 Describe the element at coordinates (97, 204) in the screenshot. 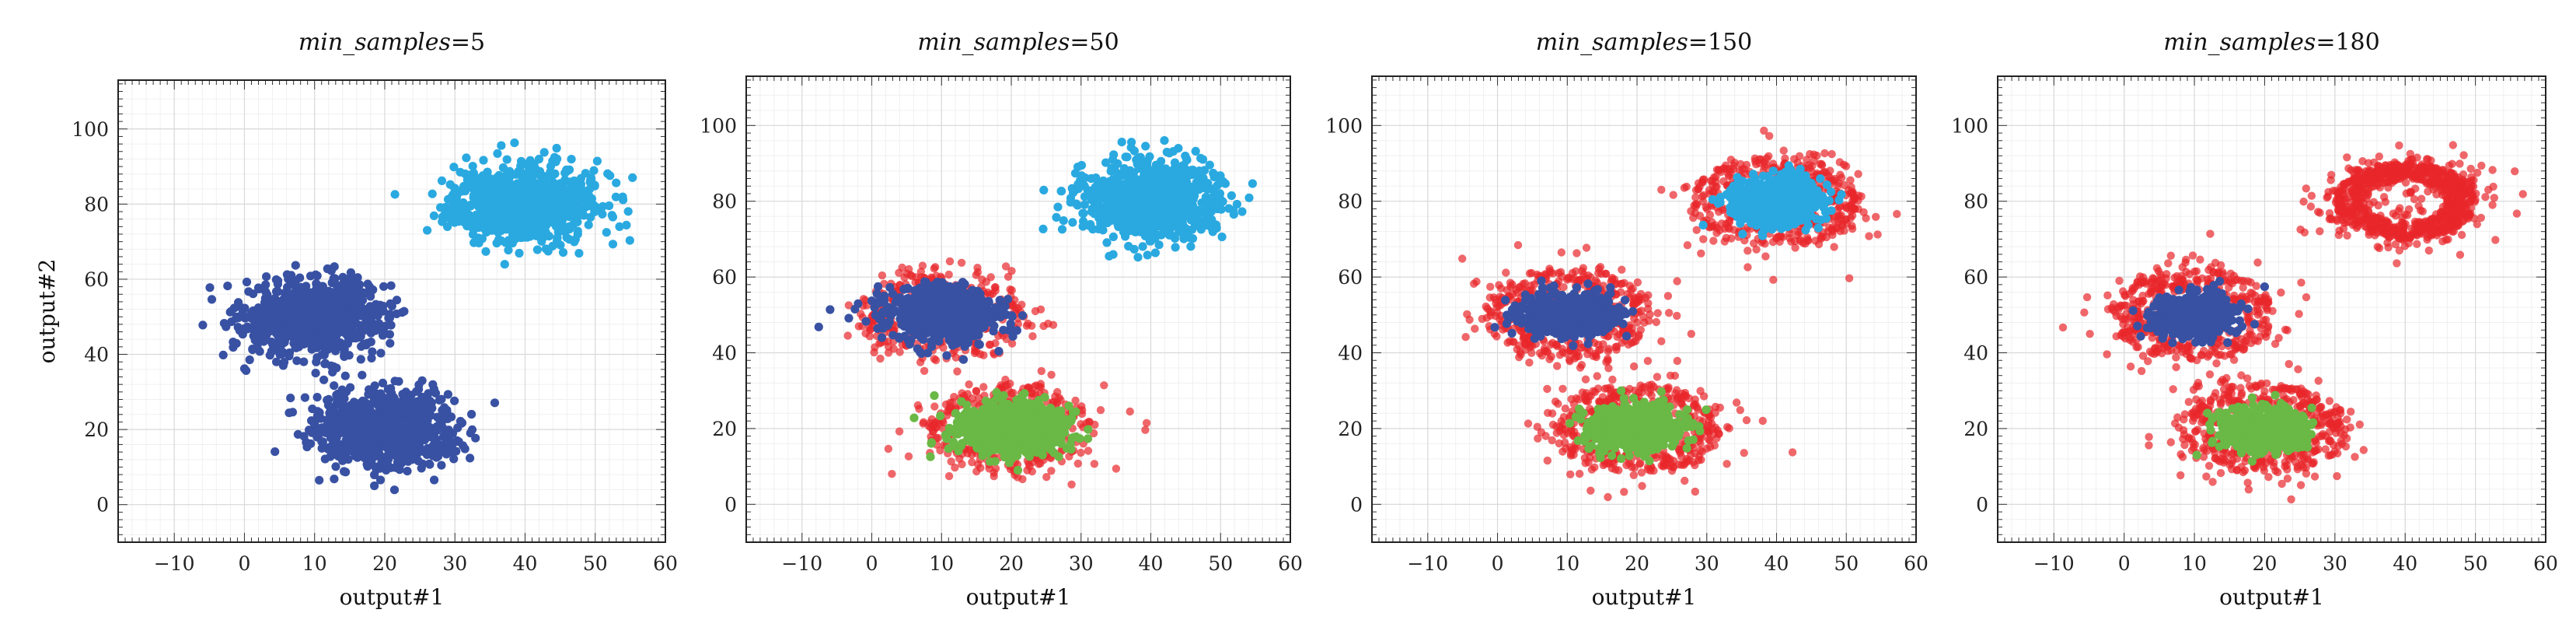

I see `y-tick-label: 80` at that location.